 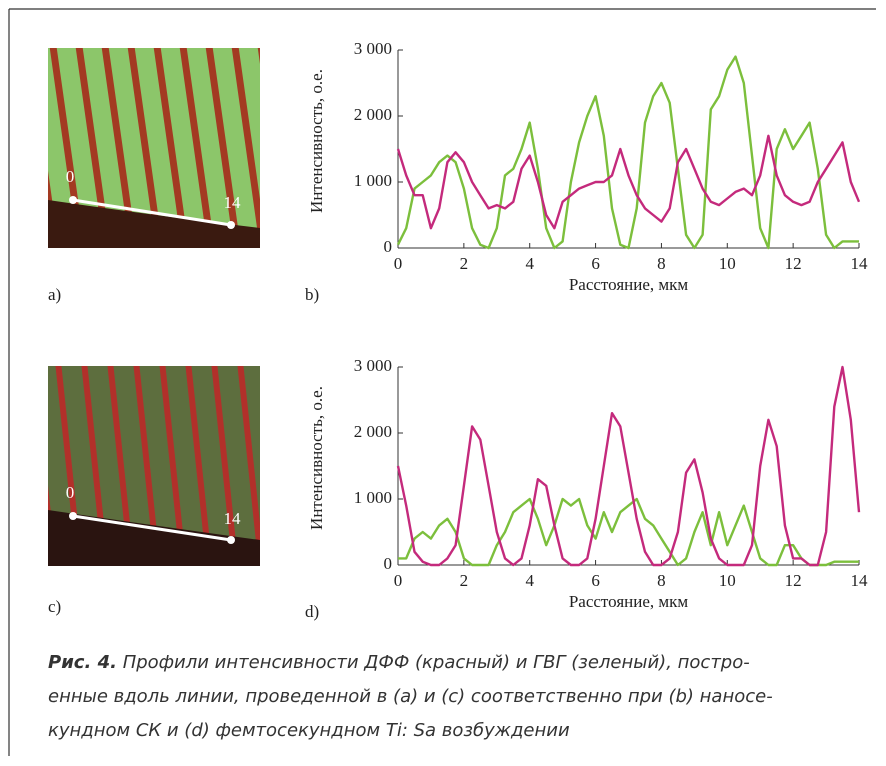 I want to click on caption-label: Рис. 4., so click(x=82, y=662).